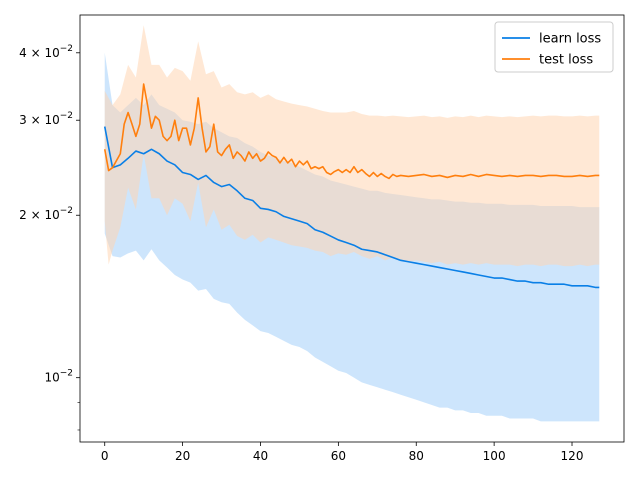 This screenshot has width=640, height=480. What do you see at coordinates (566, 60) in the screenshot?
I see `legend-label-test-loss: test loss` at bounding box center [566, 60].